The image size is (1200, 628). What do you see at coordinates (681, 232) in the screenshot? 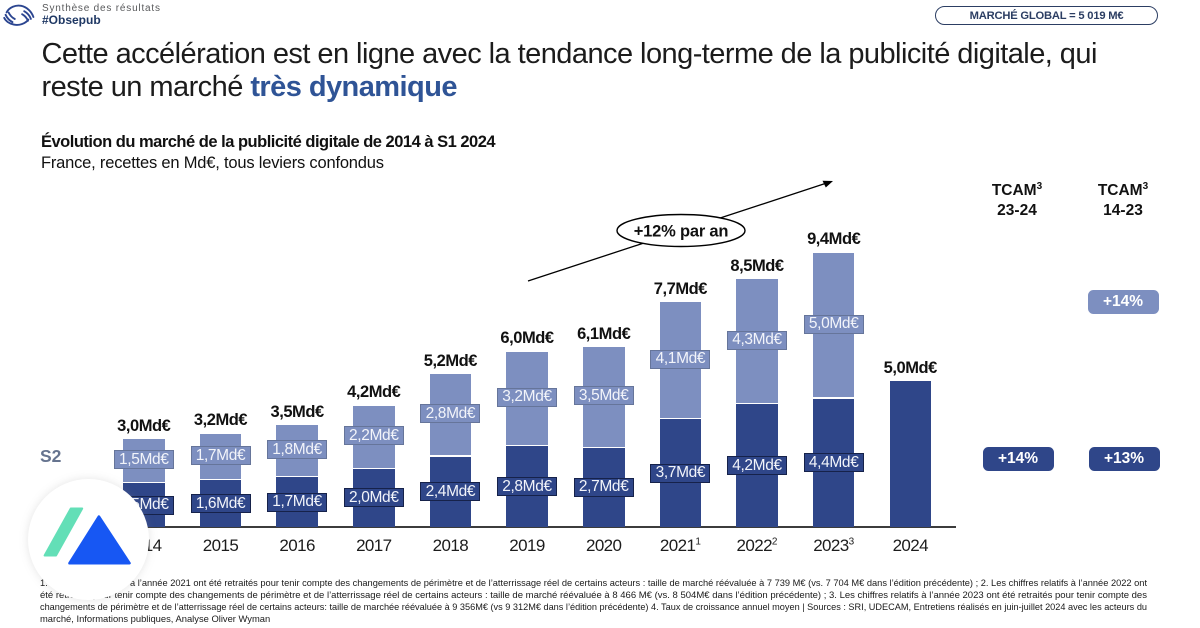
I see `svg-text: +12% par an` at bounding box center [681, 232].